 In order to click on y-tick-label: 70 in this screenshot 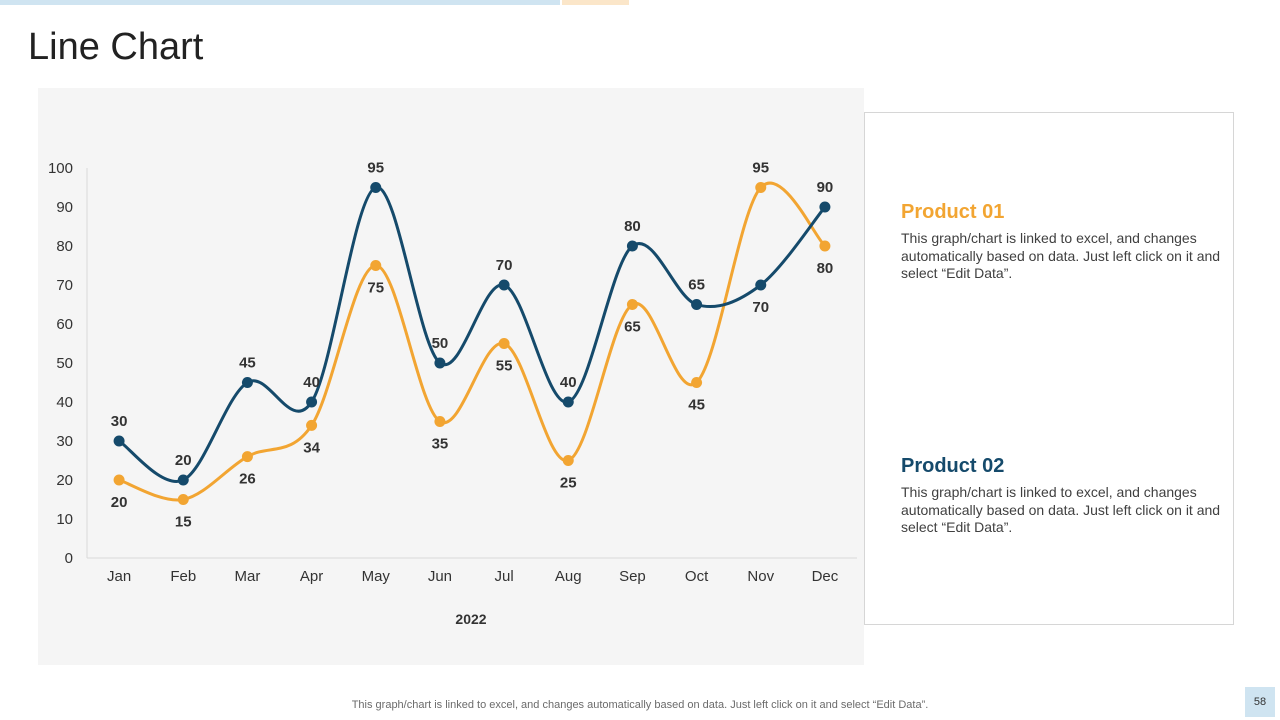, I will do `click(64, 285)`.